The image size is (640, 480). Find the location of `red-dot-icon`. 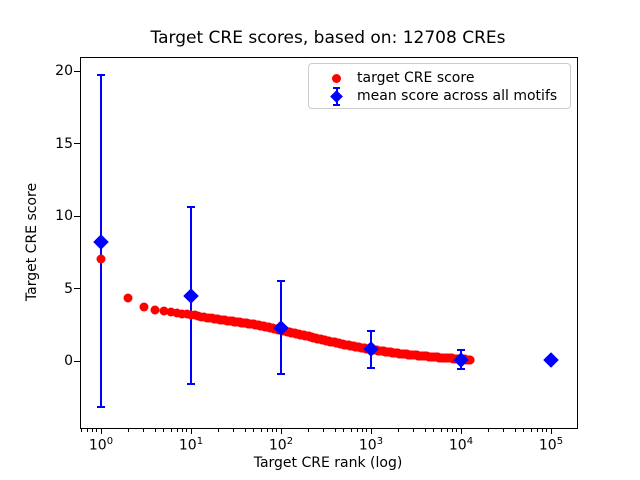

red-dot-icon is located at coordinates (336, 78).